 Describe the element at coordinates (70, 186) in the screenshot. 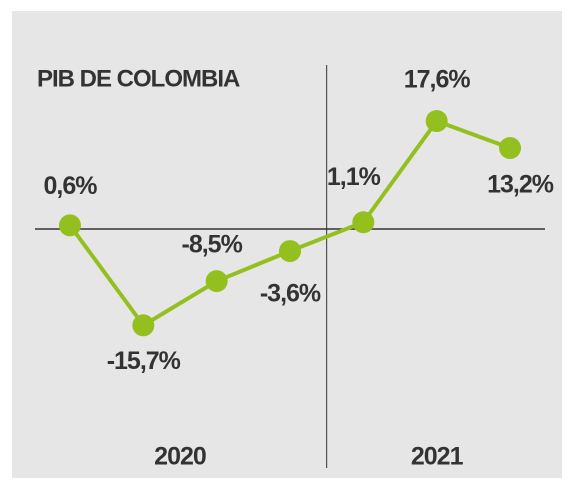

I see `data-label: 0,6%` at that location.